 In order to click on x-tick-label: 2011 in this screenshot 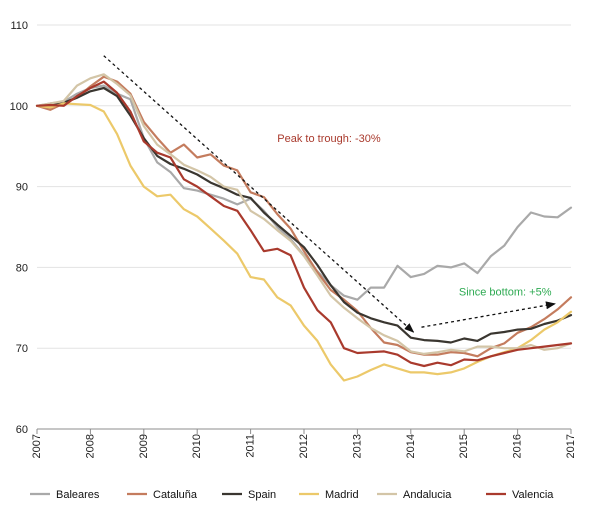, I will do `click(251, 446)`.